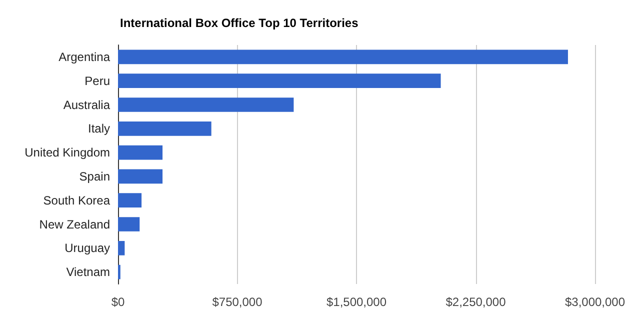  What do you see at coordinates (476, 302) in the screenshot?
I see `x-tick-label: $2,250,000` at bounding box center [476, 302].